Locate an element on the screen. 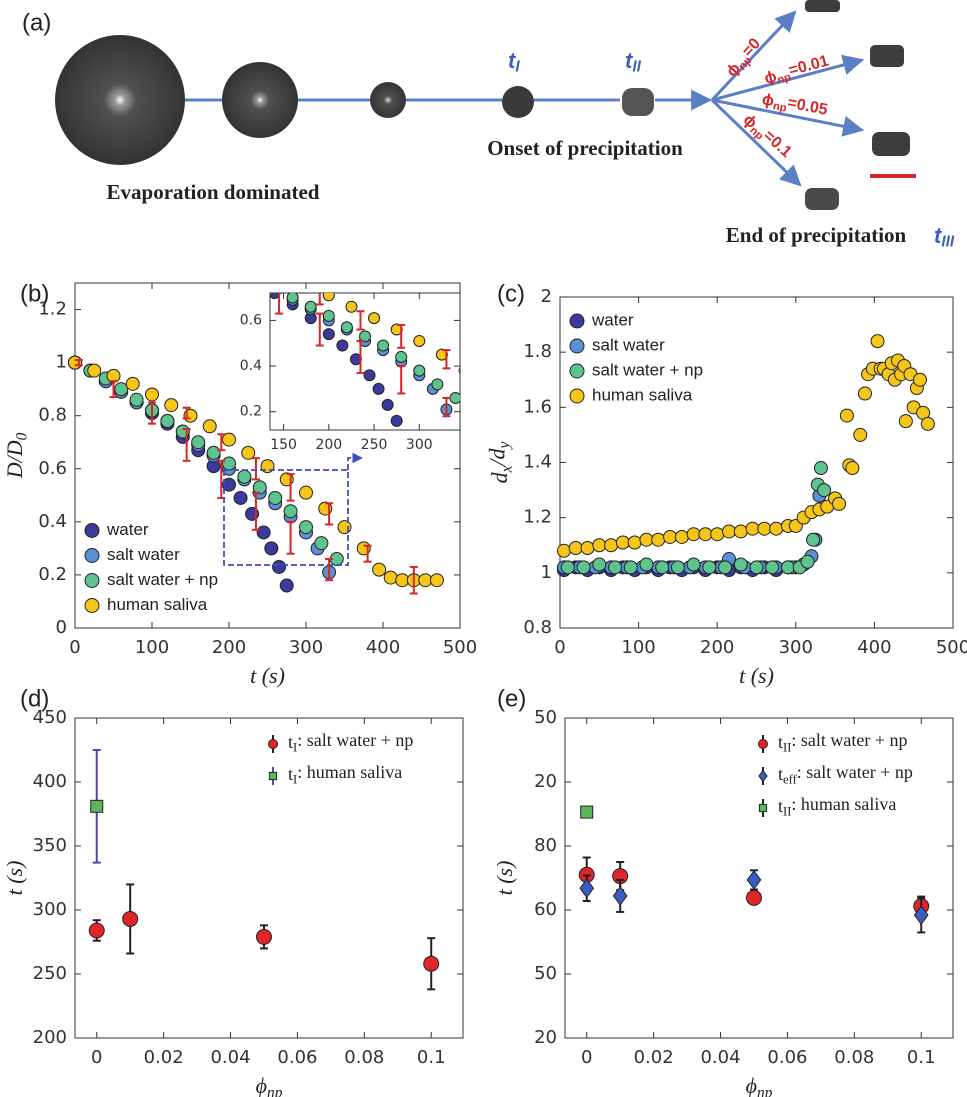 The width and height of the screenshot is (967, 1097). legend-label: tI: human saliva is located at coordinates (345, 774).